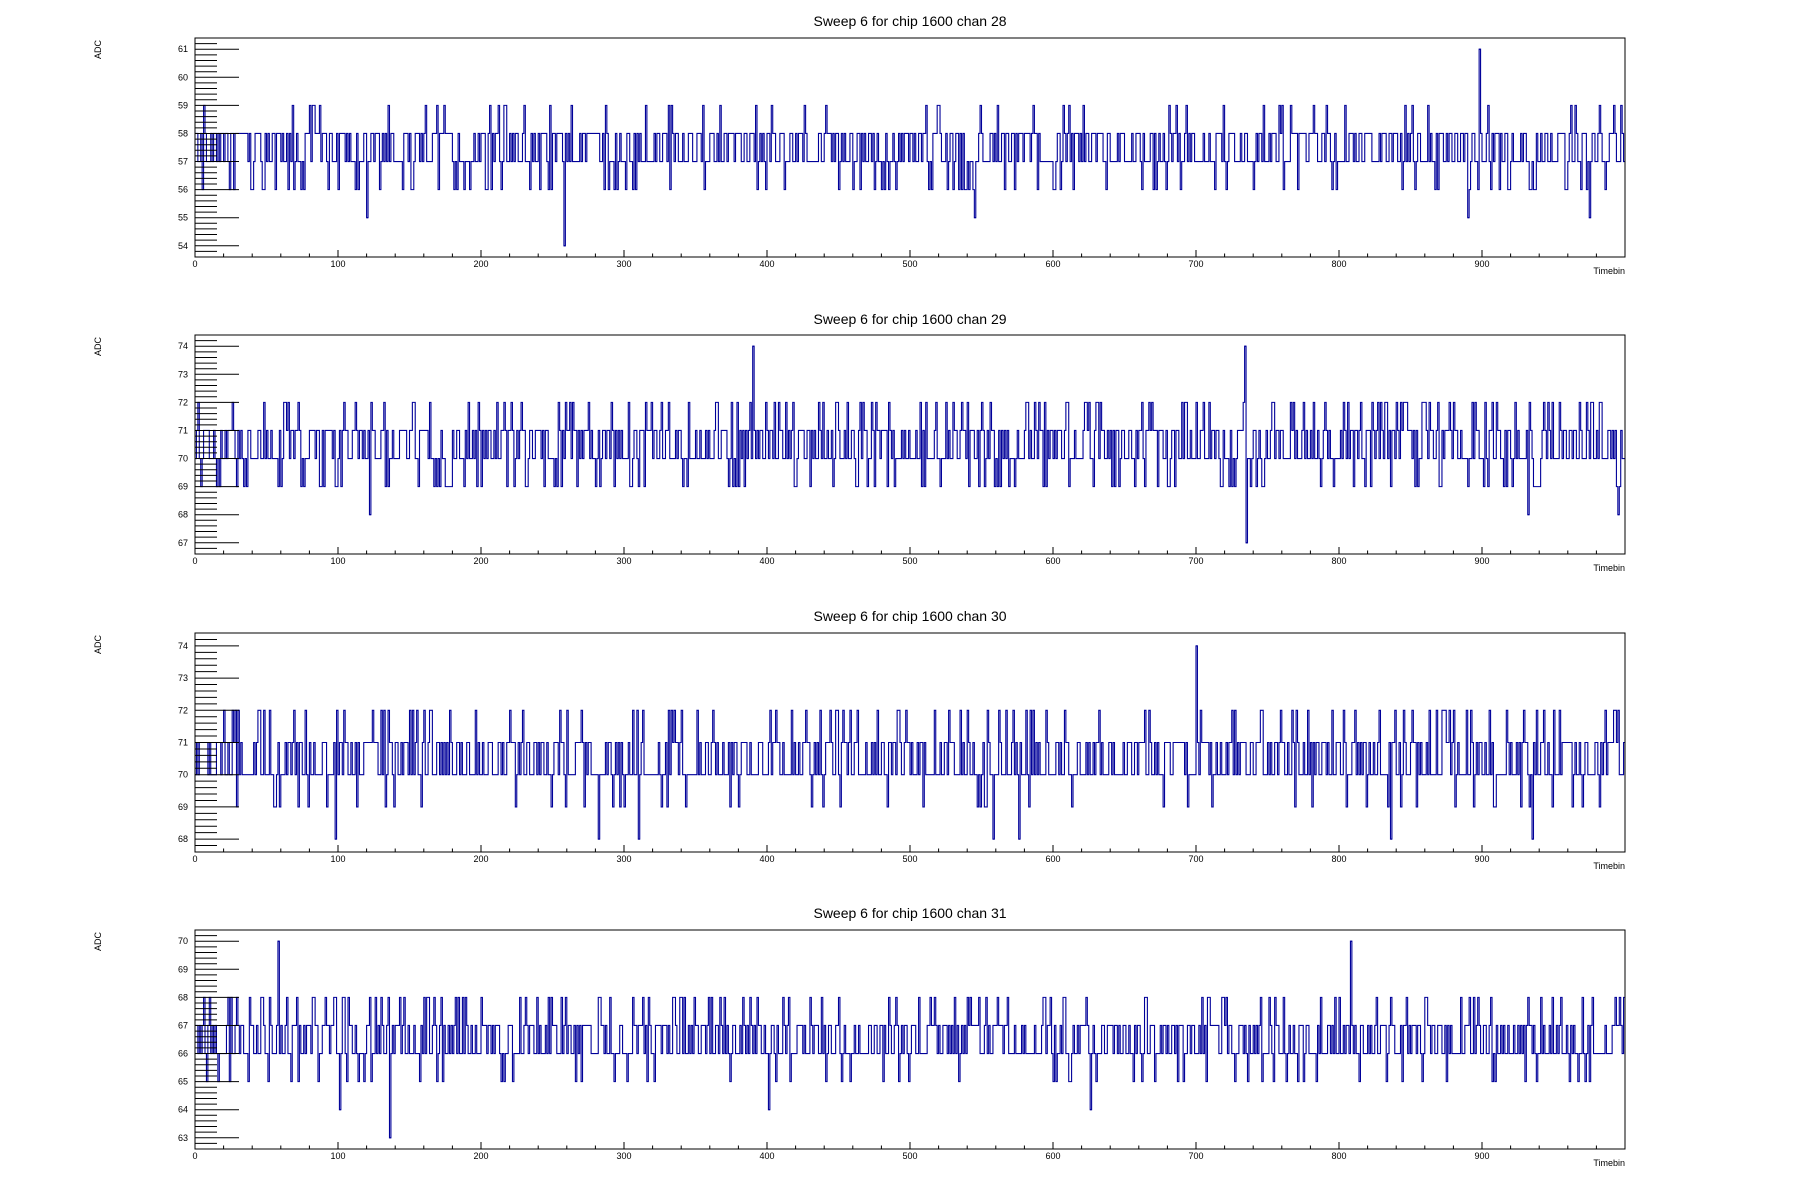 The image size is (1796, 1177). Describe the element at coordinates (183, 1138) in the screenshot. I see `y-tick-label: 63` at that location.